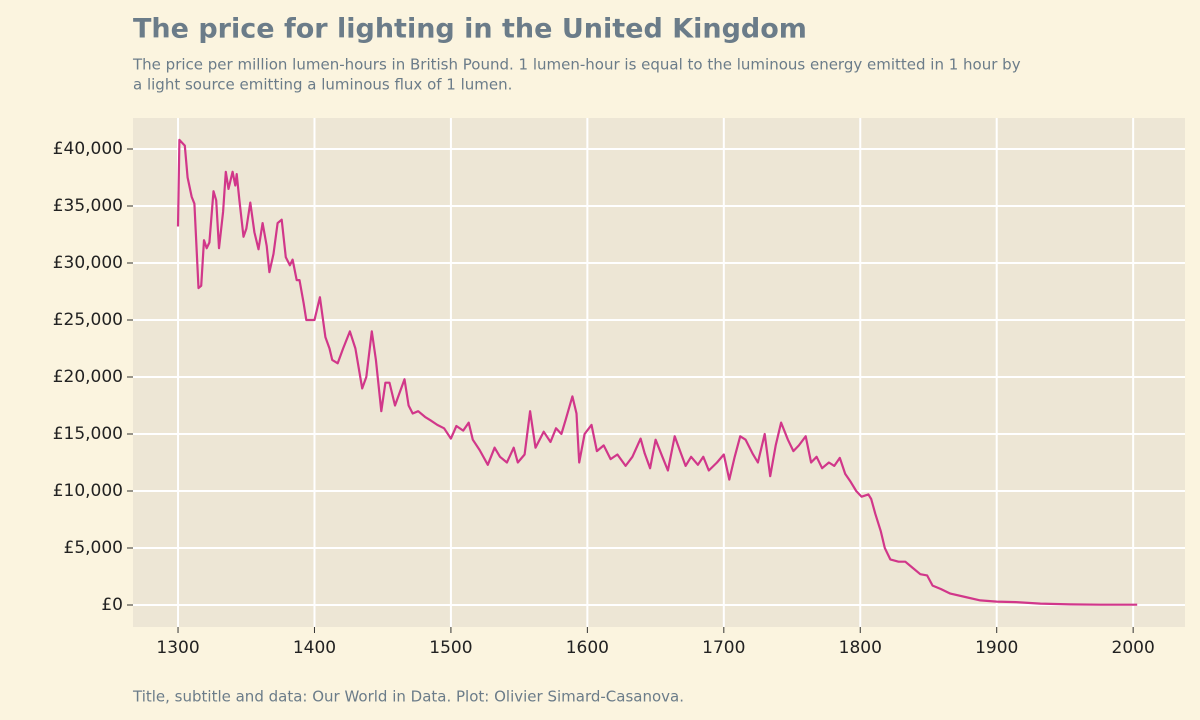  I want to click on y-tick-label: £40,000, so click(88, 149).